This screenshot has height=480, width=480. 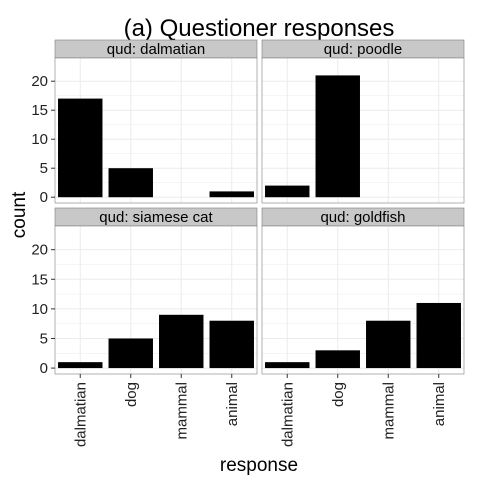 What do you see at coordinates (363, 49) in the screenshot?
I see `facet-strip-label: qud: poodle` at bounding box center [363, 49].